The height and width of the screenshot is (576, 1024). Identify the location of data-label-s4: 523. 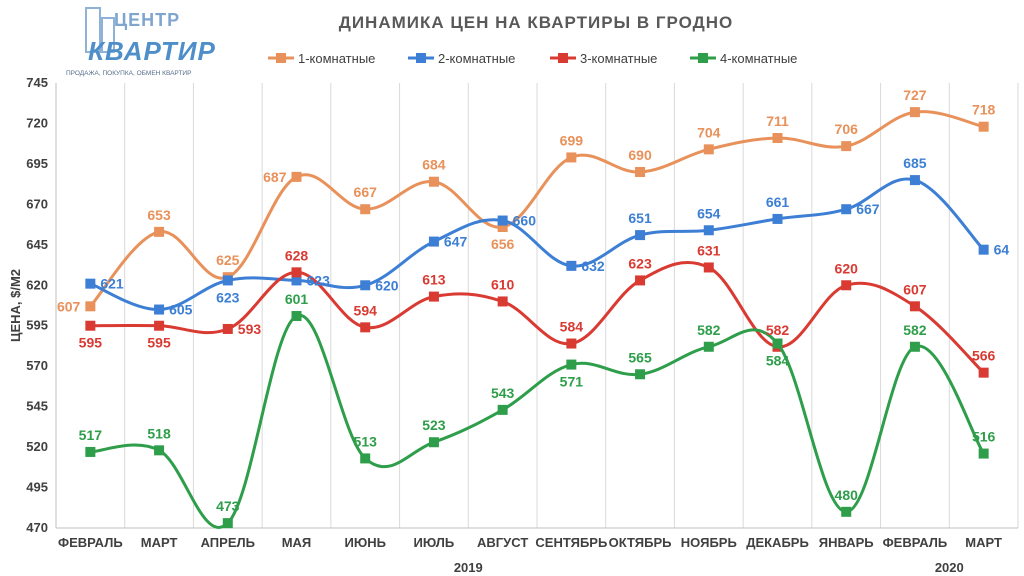
(434, 425).